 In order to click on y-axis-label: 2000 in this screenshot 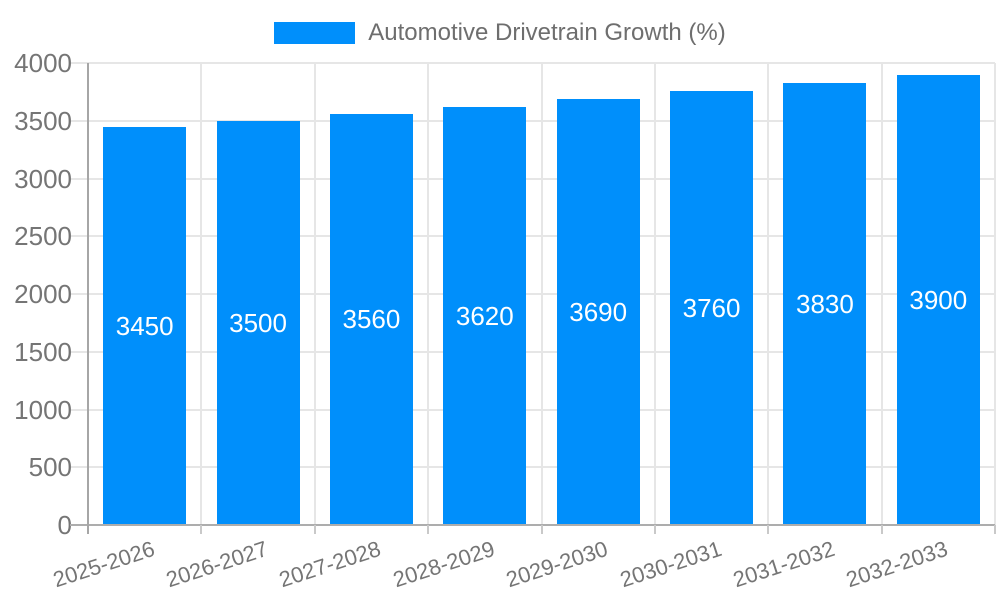, I will do `click(43, 294)`.